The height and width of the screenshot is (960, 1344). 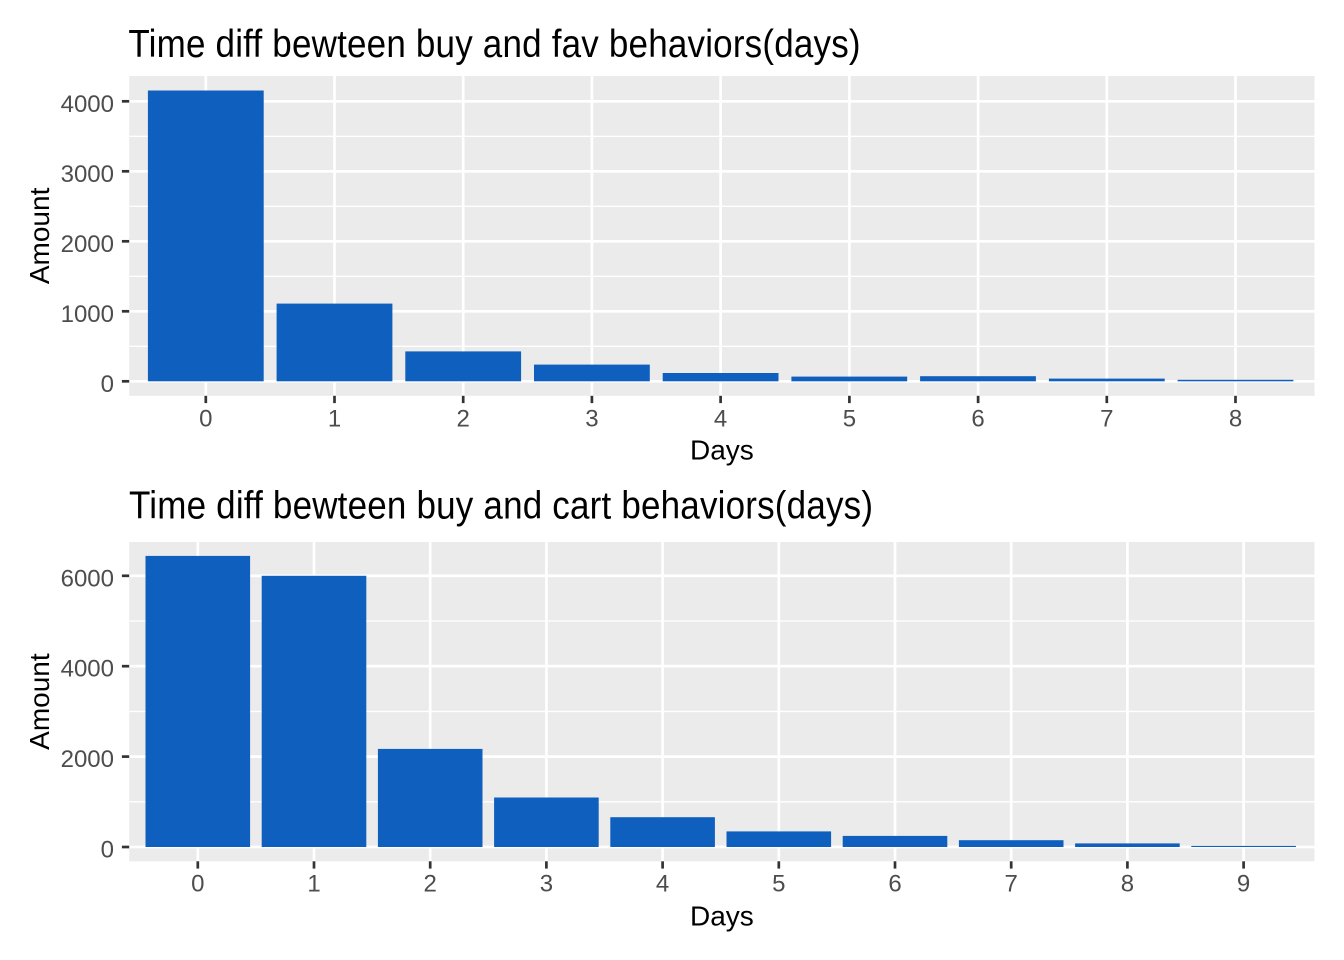 What do you see at coordinates (87, 314) in the screenshot?
I see `svg-text: 1000` at bounding box center [87, 314].